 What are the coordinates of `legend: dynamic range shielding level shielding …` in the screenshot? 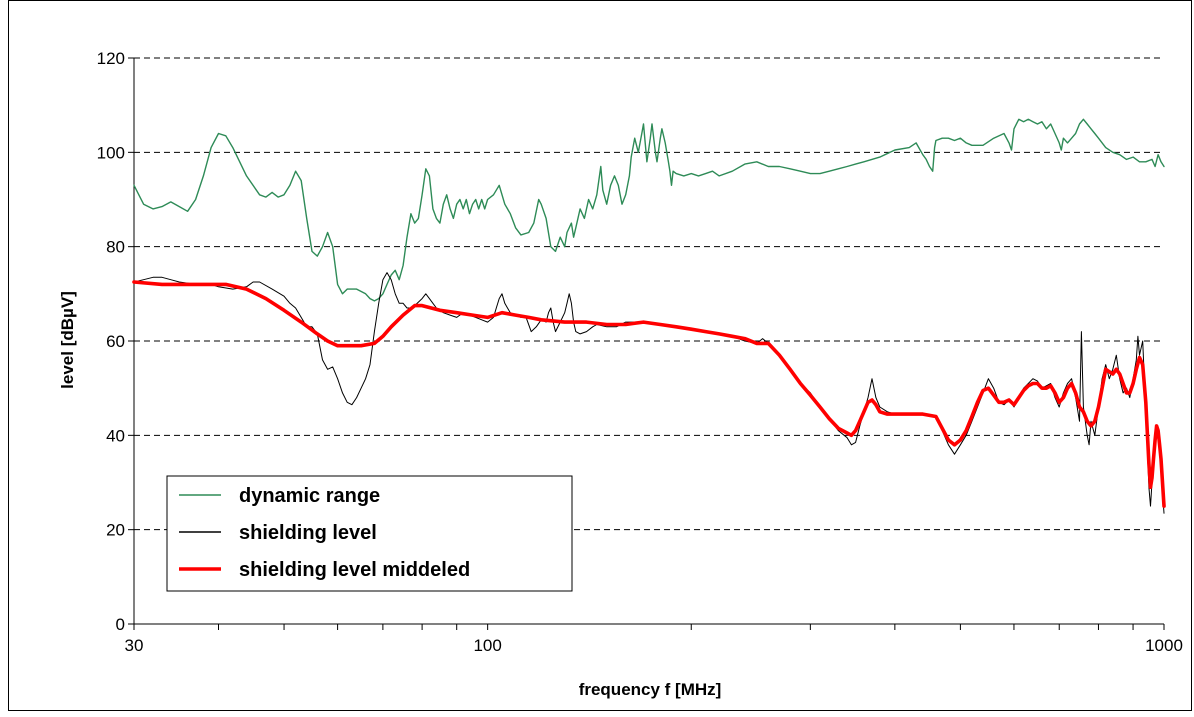 It's located at (369, 533).